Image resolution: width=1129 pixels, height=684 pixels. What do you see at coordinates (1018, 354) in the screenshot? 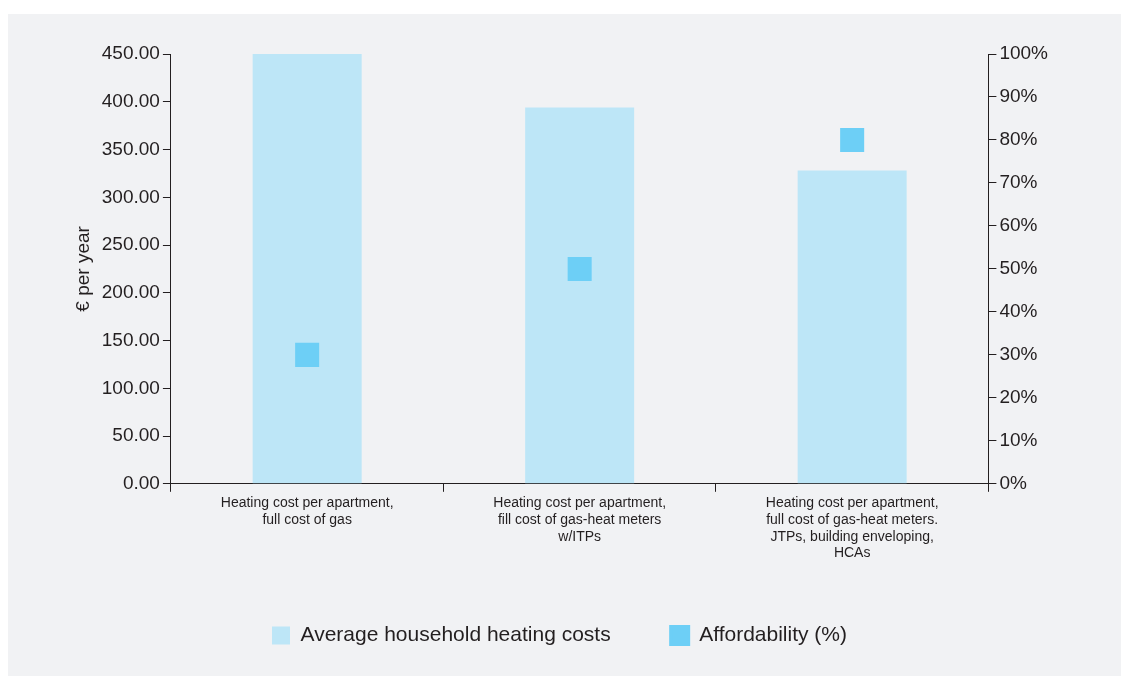
I see `y2-tick-label: 30%` at bounding box center [1018, 354].